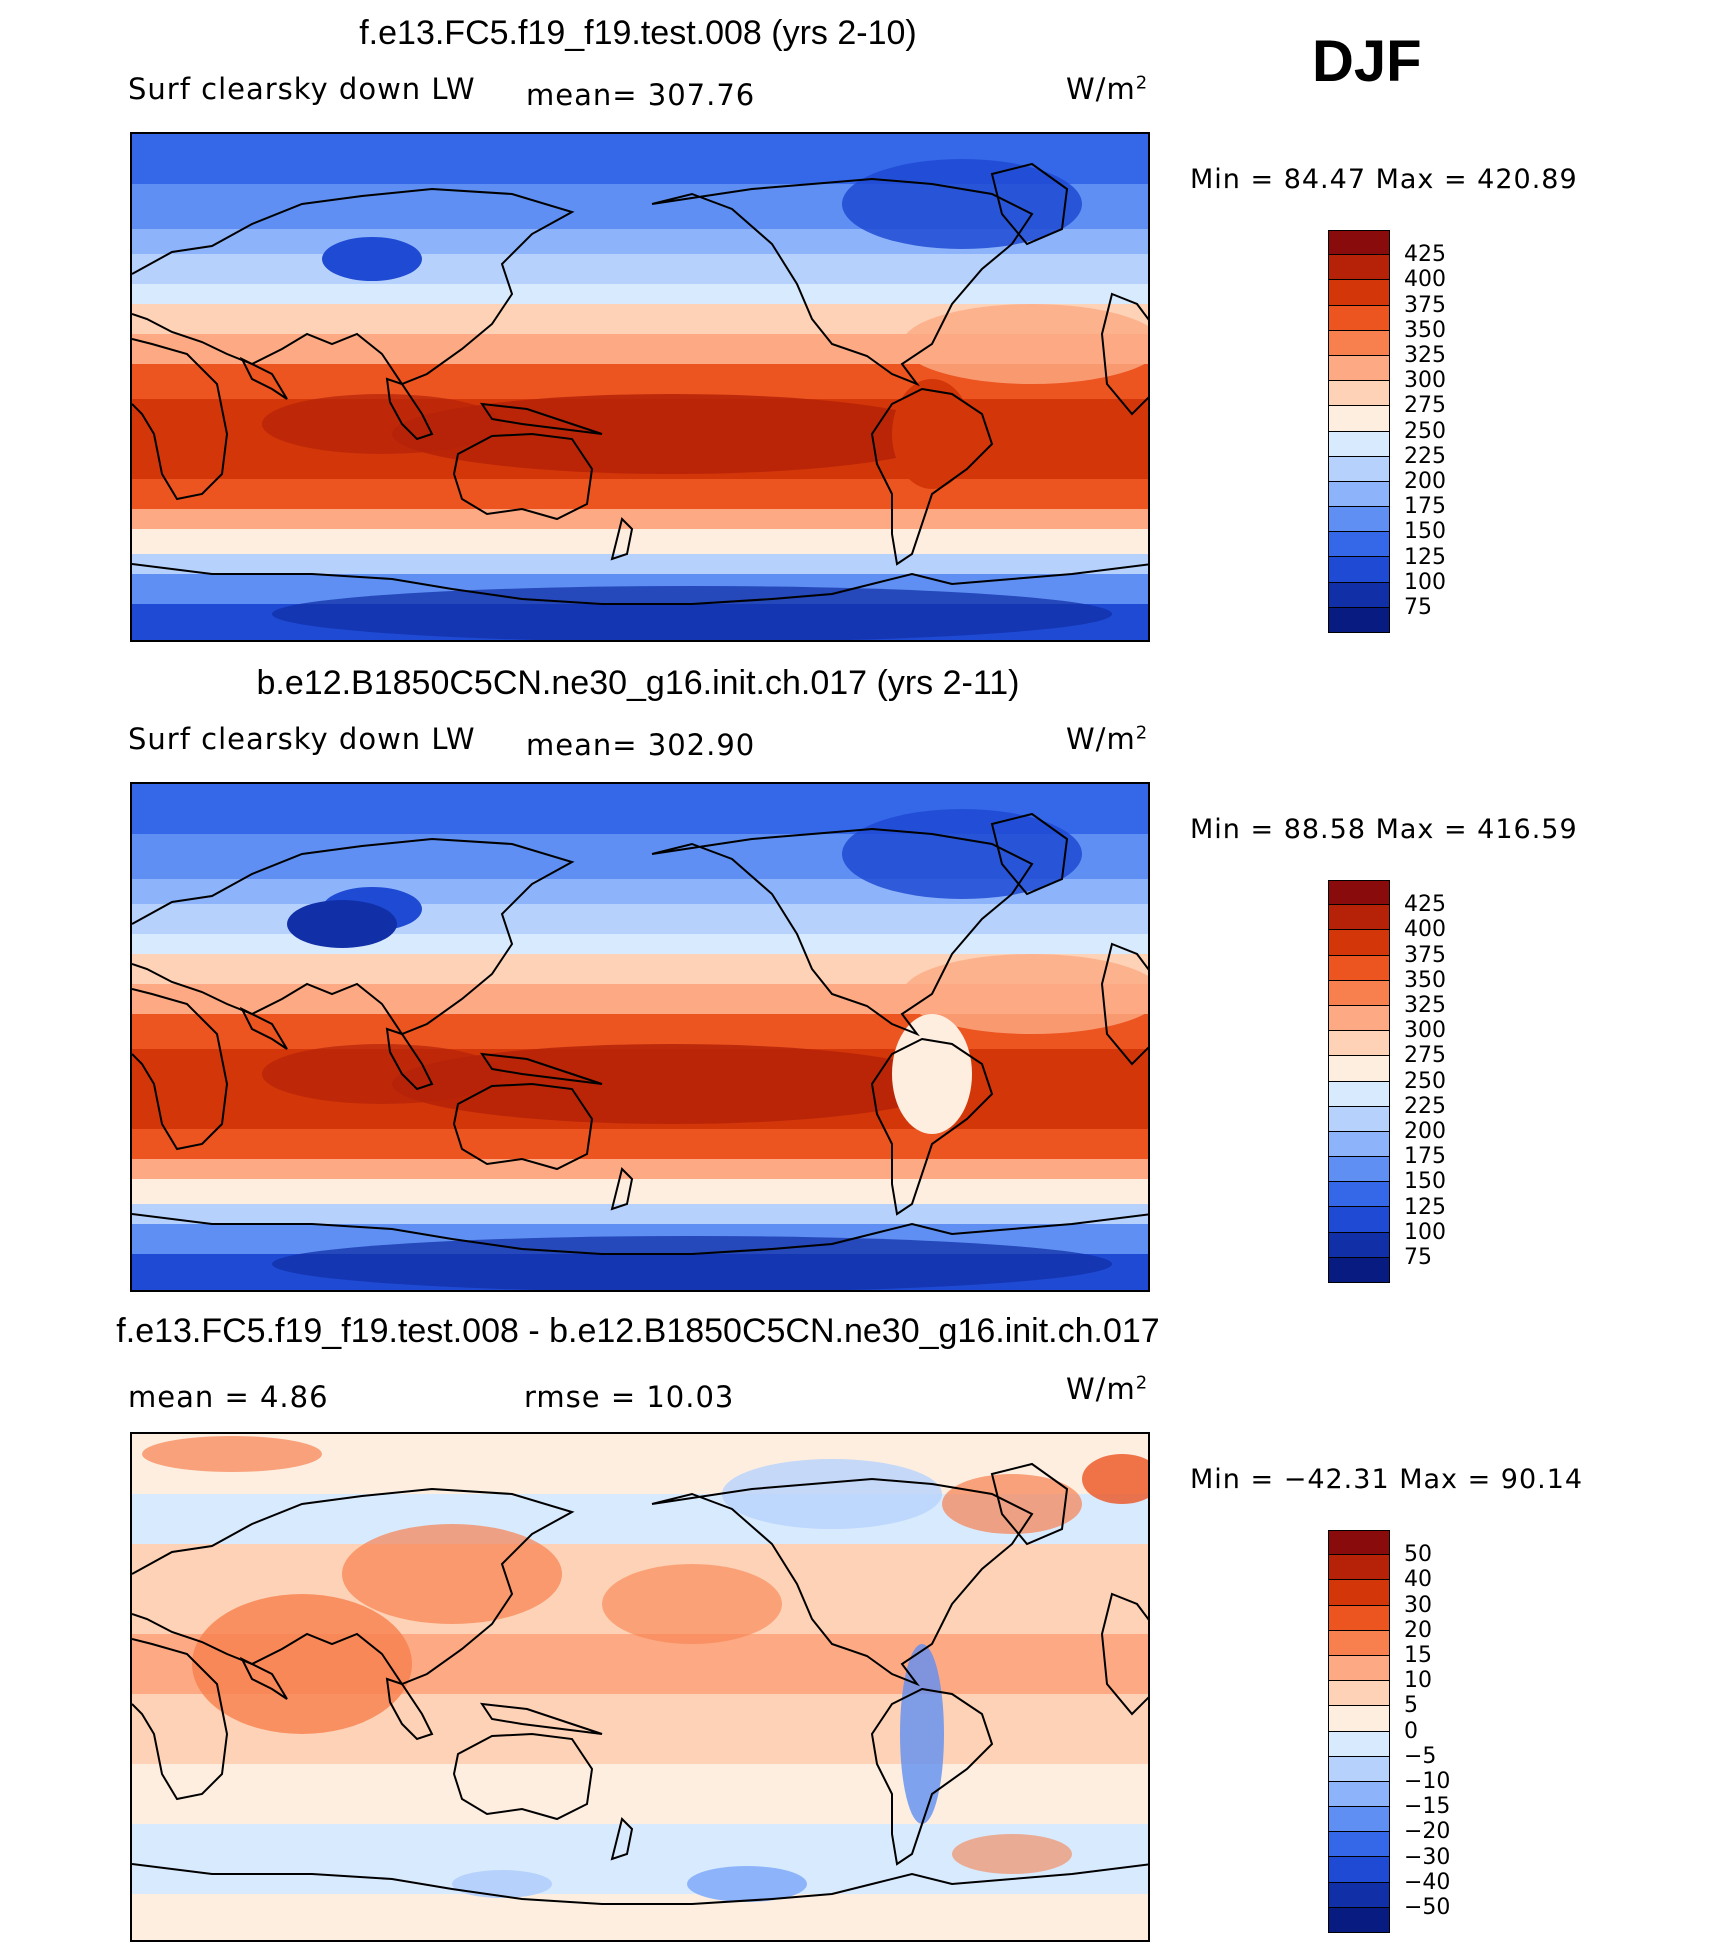 Image resolution: width=1710 pixels, height=1947 pixels. What do you see at coordinates (1425, 557) in the screenshot?
I see `colorbar-tick-label: 125` at bounding box center [1425, 557].